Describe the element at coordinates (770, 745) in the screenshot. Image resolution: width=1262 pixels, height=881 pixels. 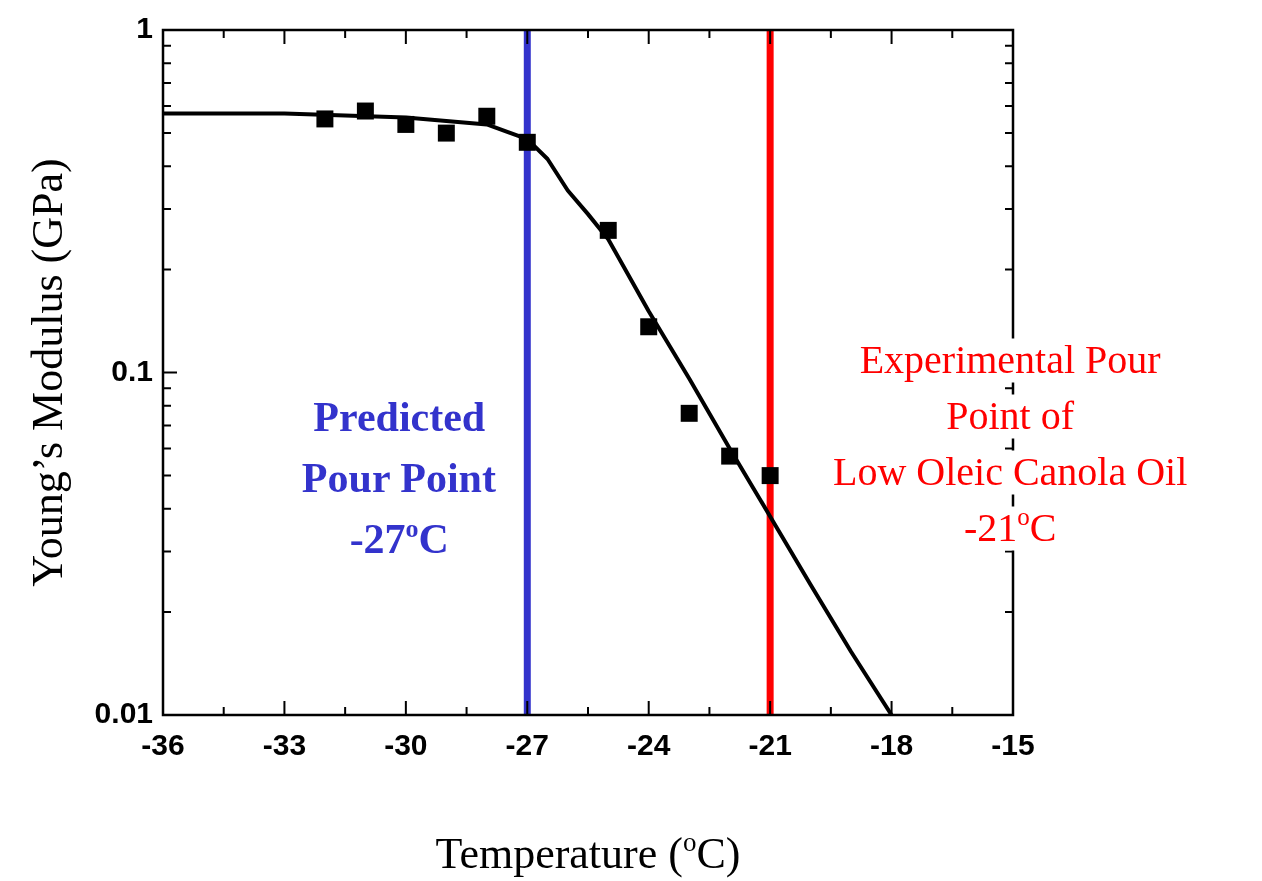
I see `x-tick-label: -21` at that location.